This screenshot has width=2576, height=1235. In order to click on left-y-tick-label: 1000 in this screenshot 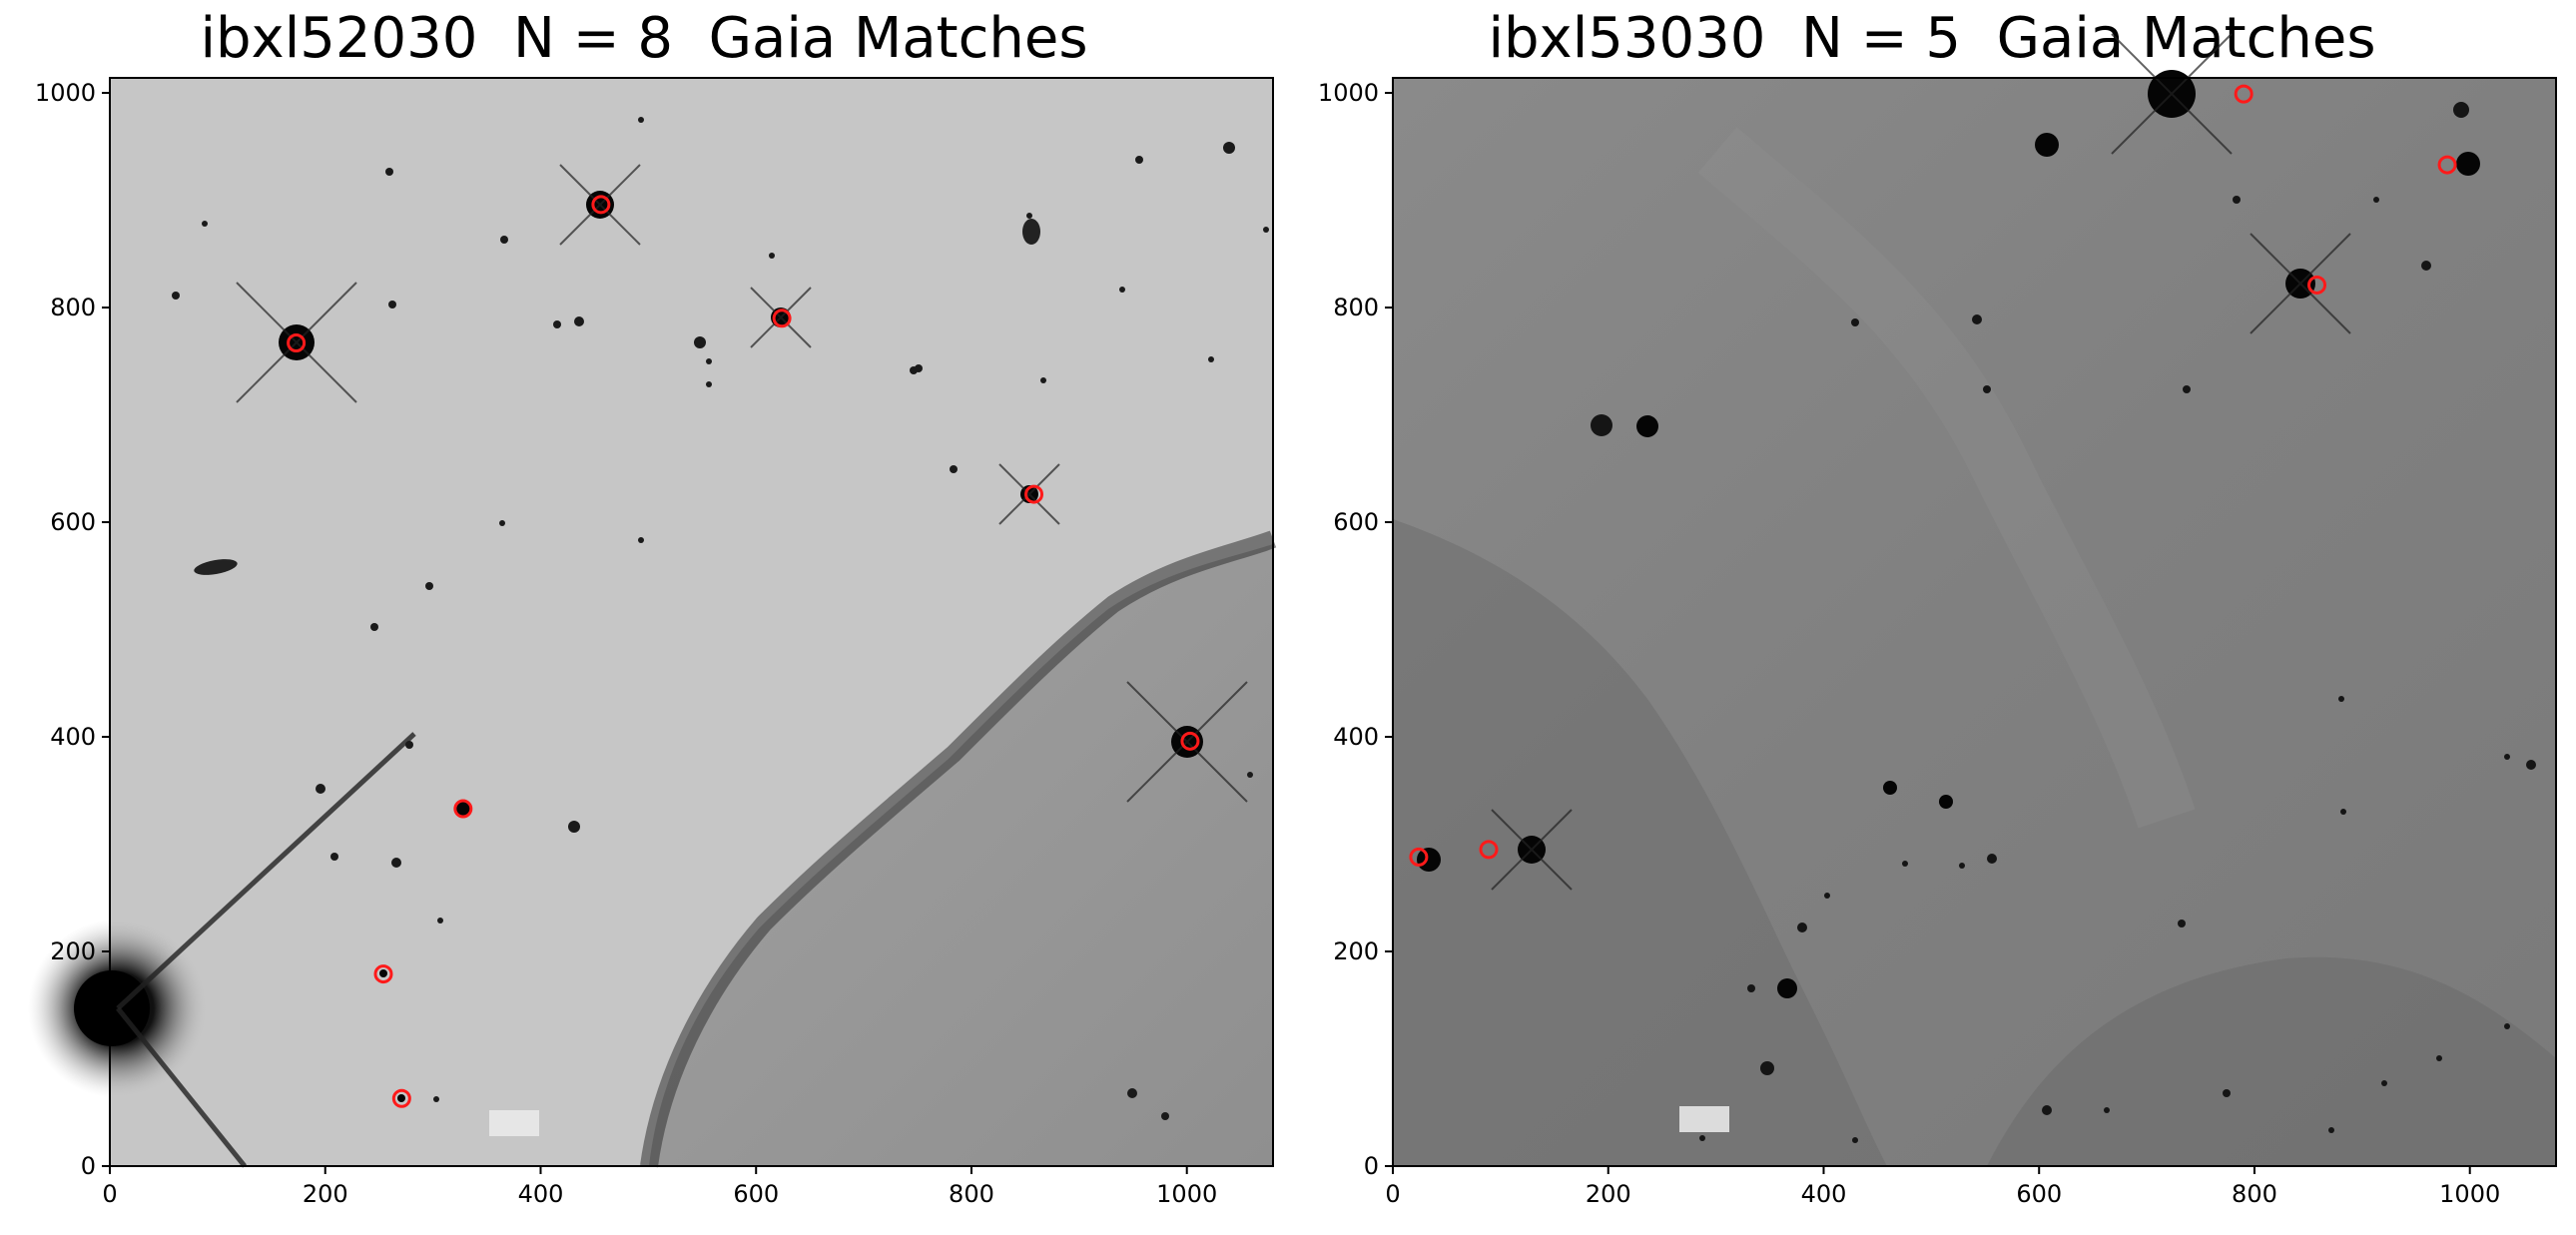, I will do `click(65, 93)`.